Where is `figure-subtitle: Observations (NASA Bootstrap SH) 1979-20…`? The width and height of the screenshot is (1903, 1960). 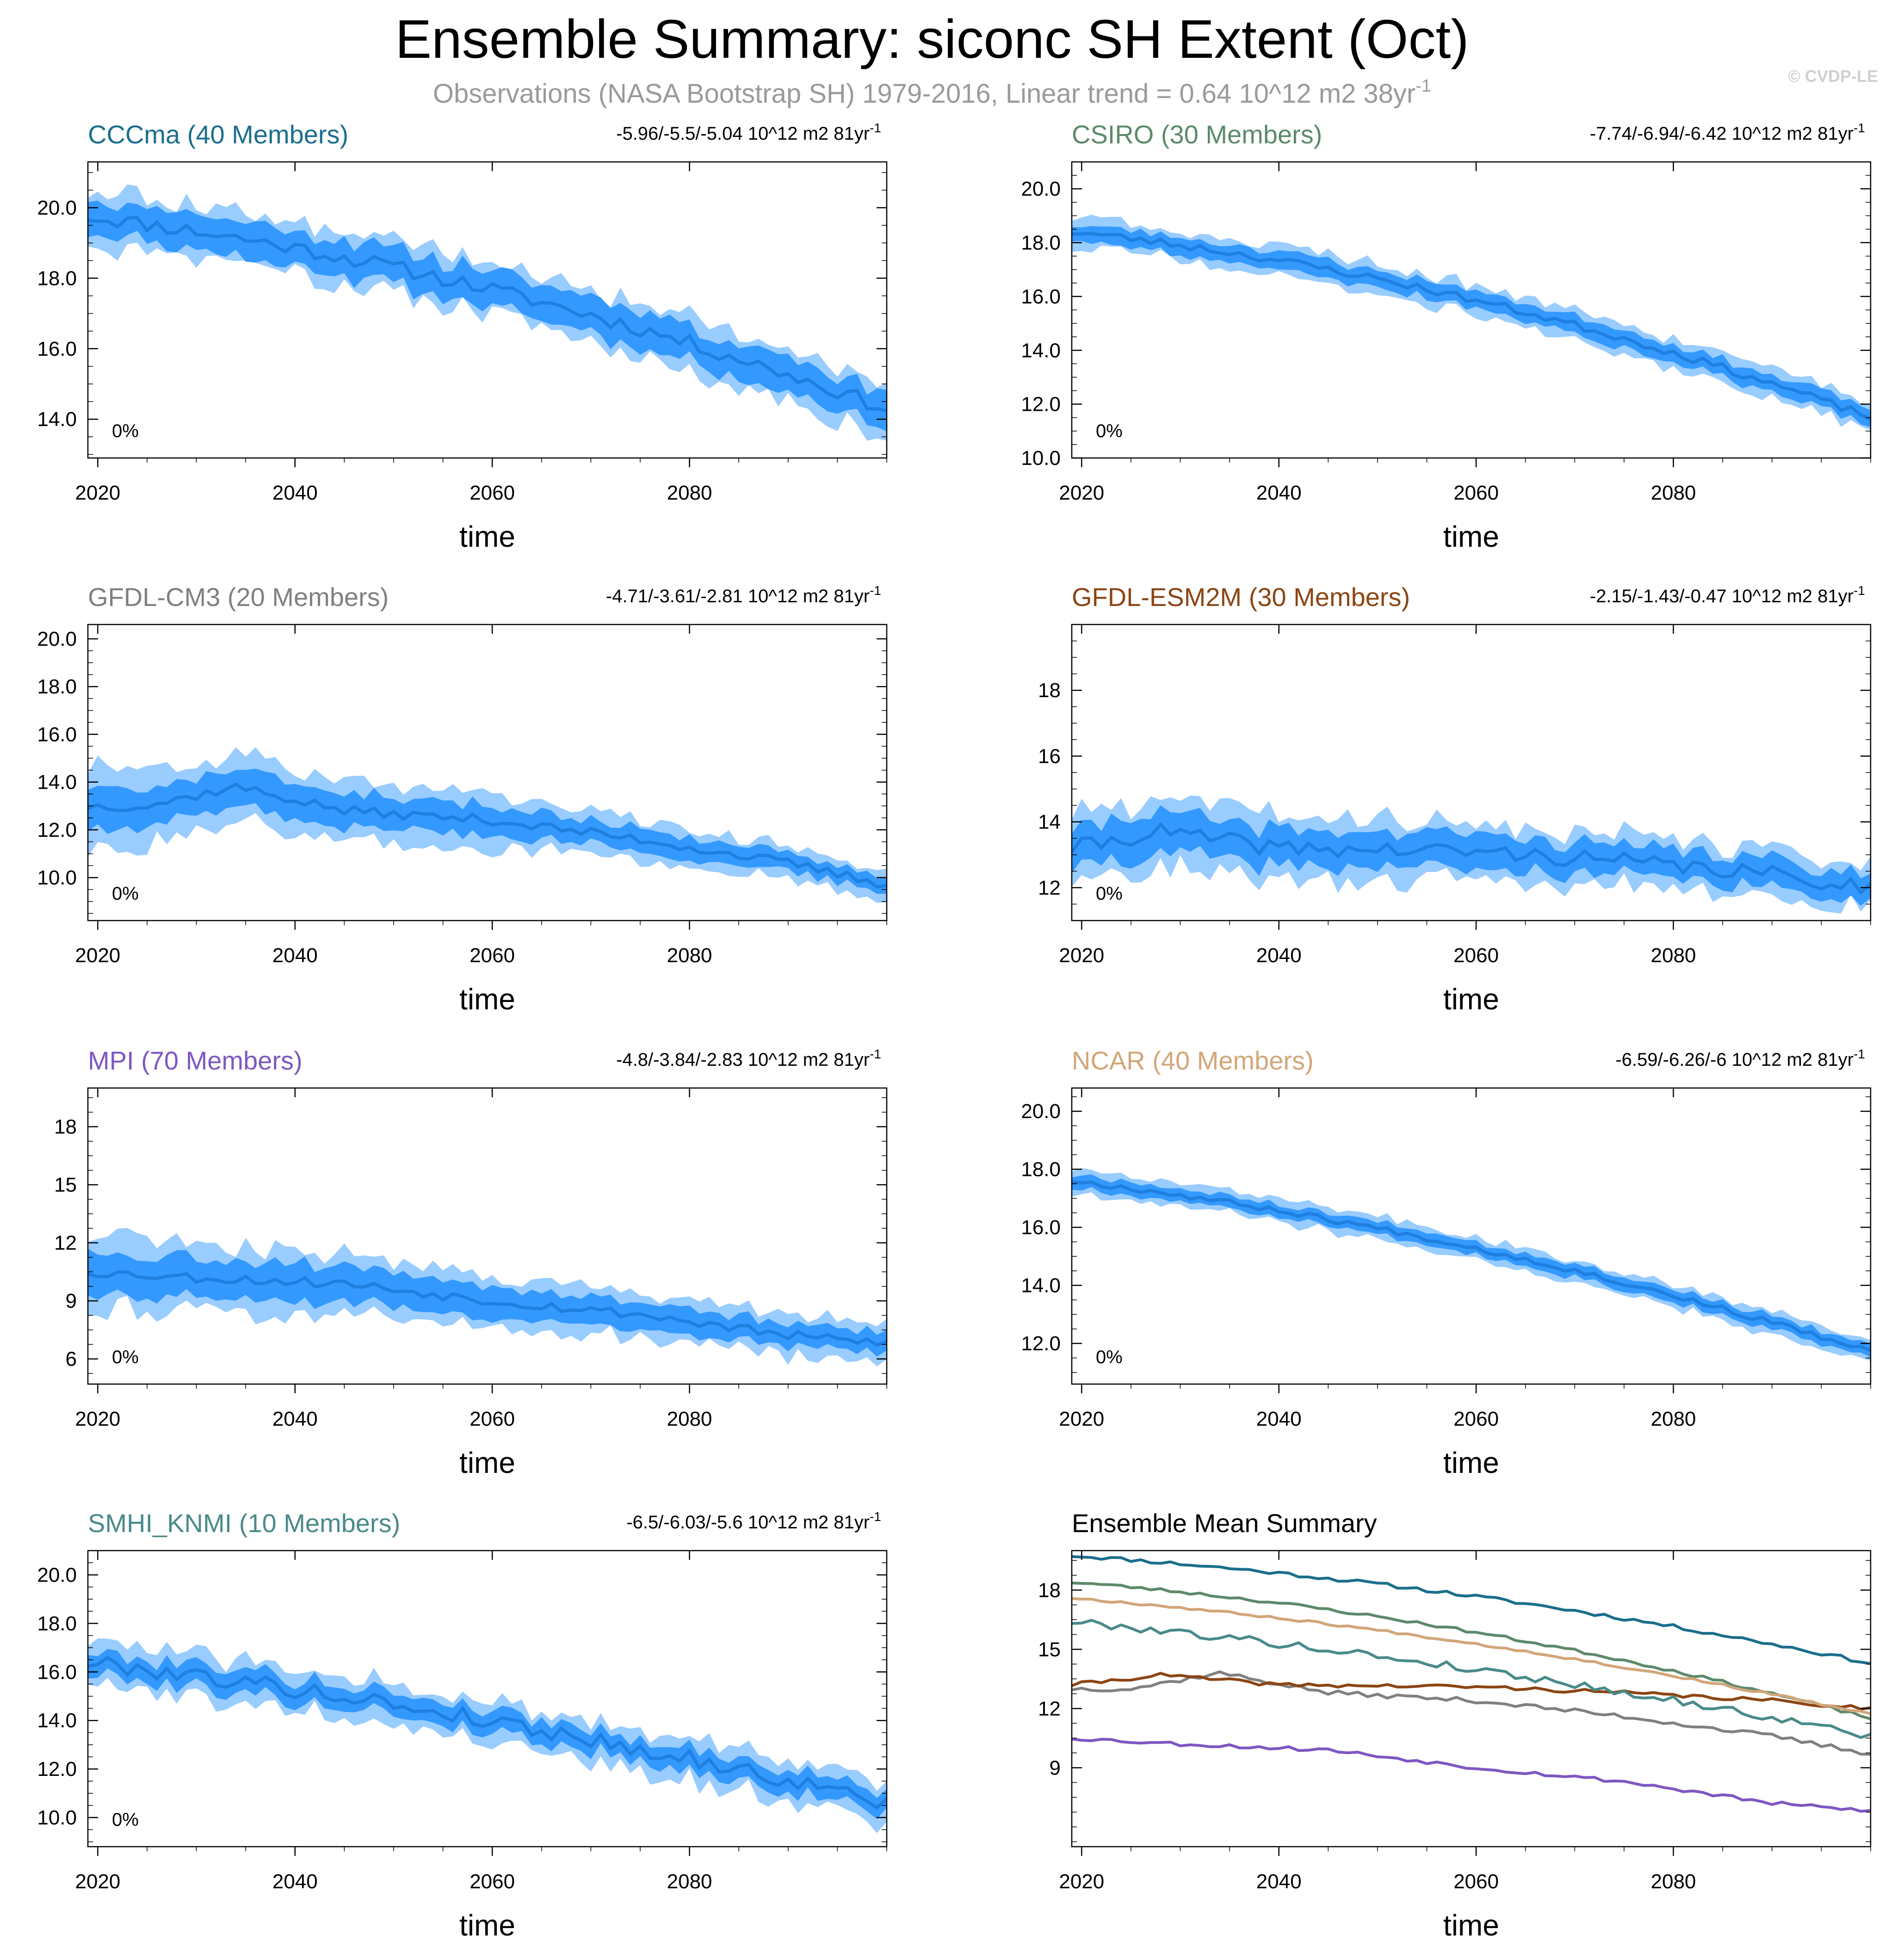 figure-subtitle: Observations (NASA Bootstrap SH) 1979-20… is located at coordinates (932, 92).